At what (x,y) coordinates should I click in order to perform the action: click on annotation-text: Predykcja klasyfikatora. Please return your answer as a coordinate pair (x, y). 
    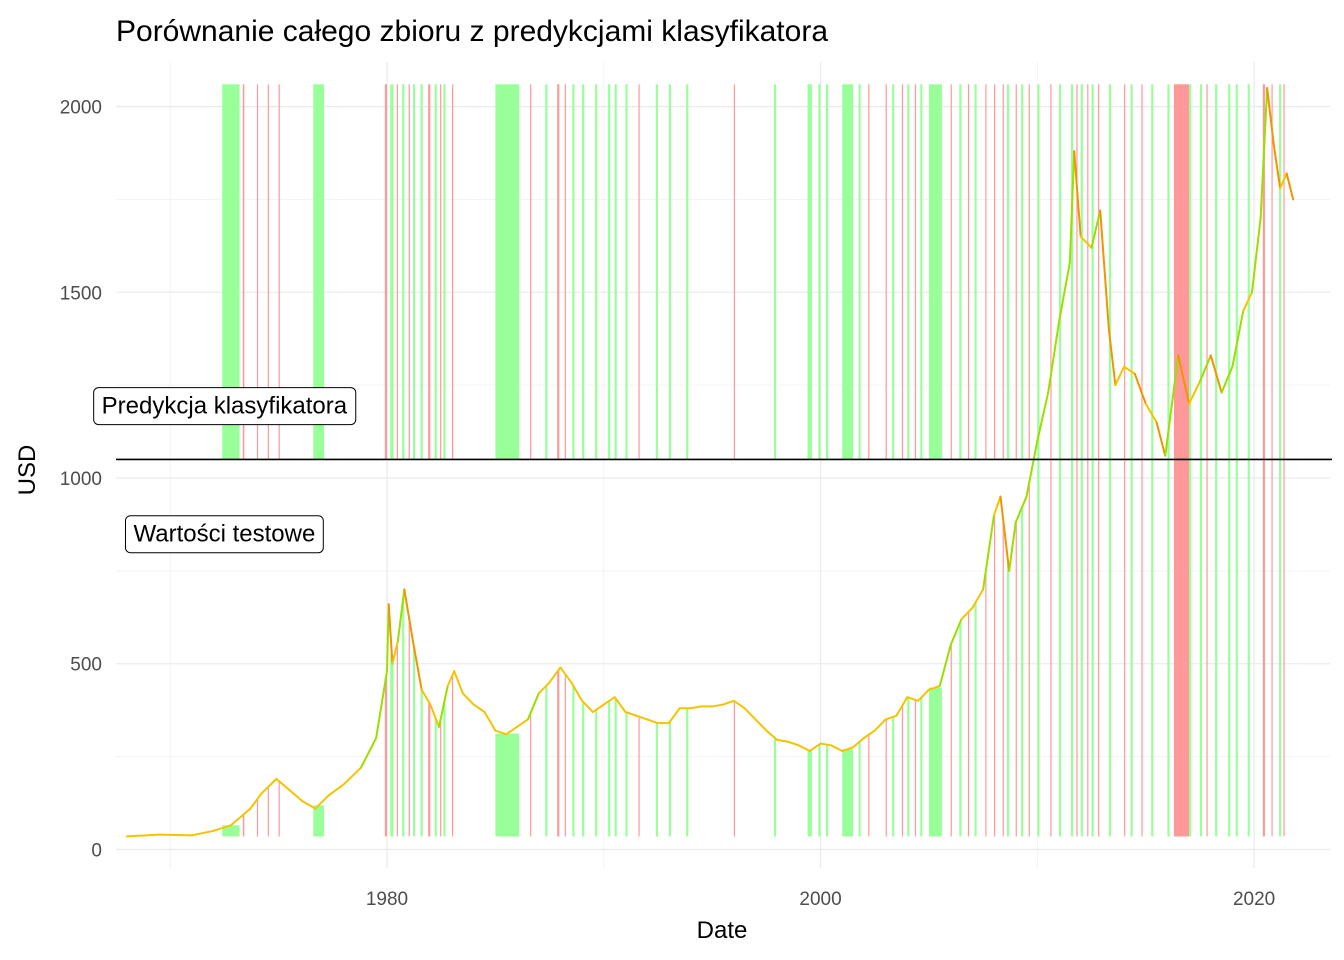
    Looking at the image, I should click on (225, 406).